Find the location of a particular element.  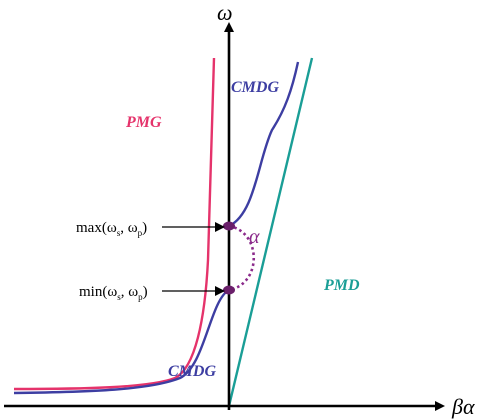

min-annotation: min(ωs, ωp) is located at coordinates (113, 293).